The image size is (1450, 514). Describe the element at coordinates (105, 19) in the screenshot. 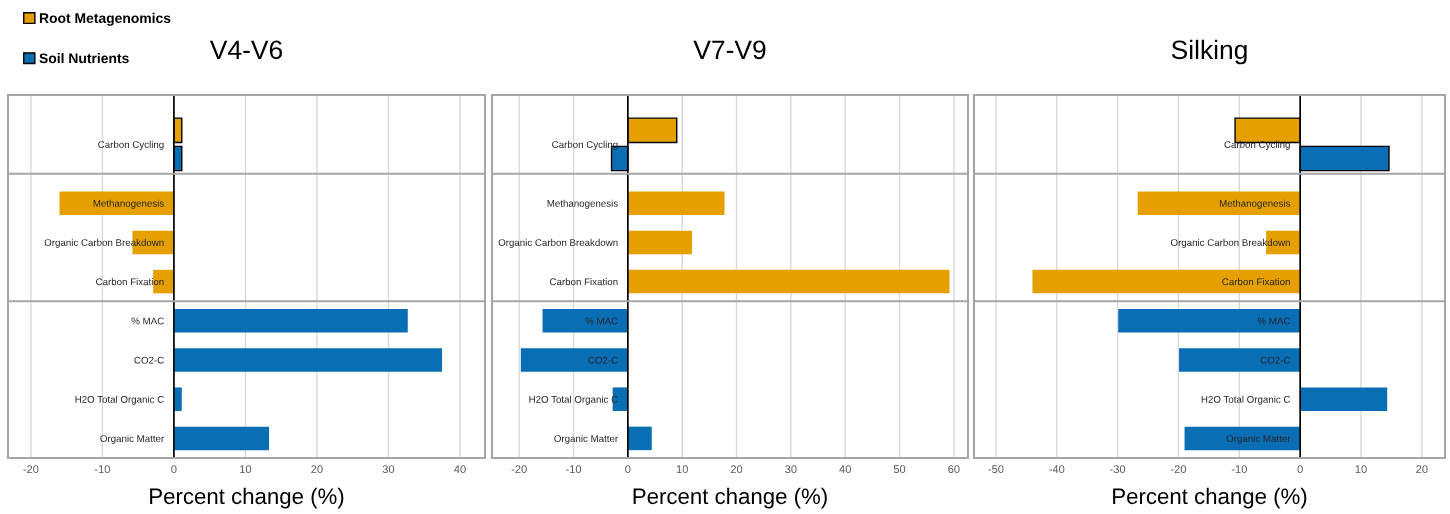

I see `legend-label: Root Metagenomics` at that location.